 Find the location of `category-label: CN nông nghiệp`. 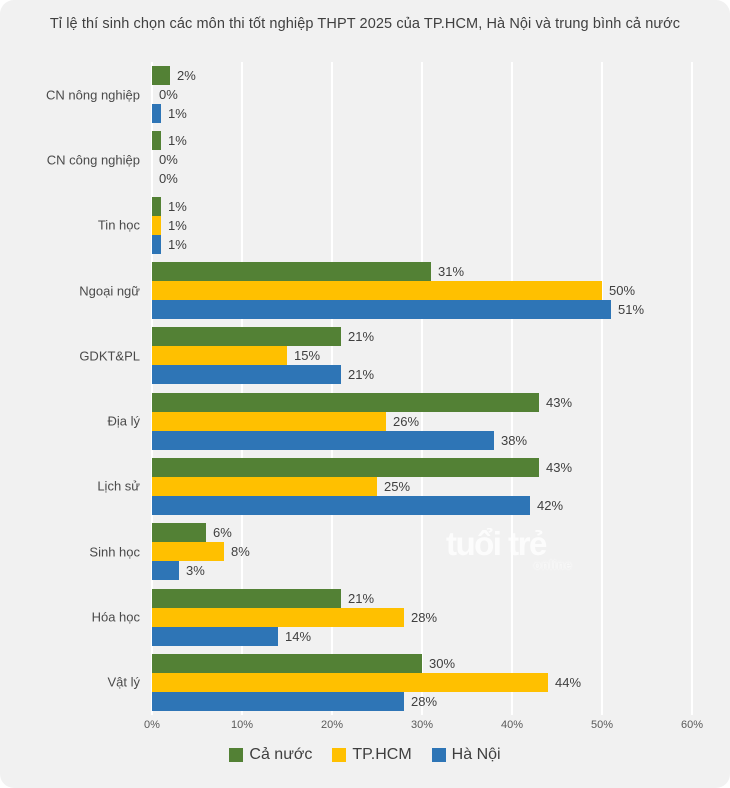

category-label: CN nông nghiệp is located at coordinates (93, 95).